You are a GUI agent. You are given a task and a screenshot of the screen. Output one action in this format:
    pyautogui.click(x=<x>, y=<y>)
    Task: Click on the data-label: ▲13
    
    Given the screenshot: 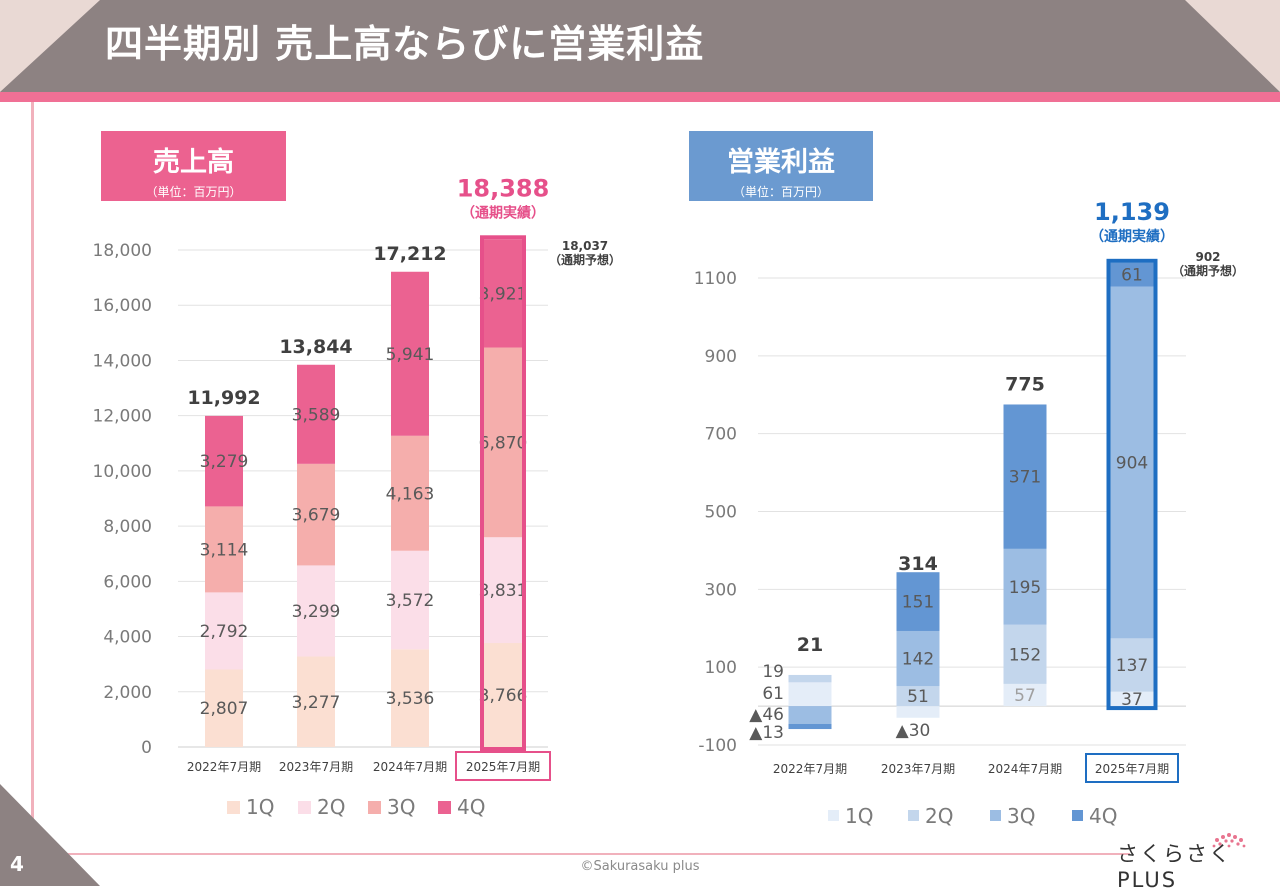 What is the action you would take?
    pyautogui.click(x=766, y=733)
    